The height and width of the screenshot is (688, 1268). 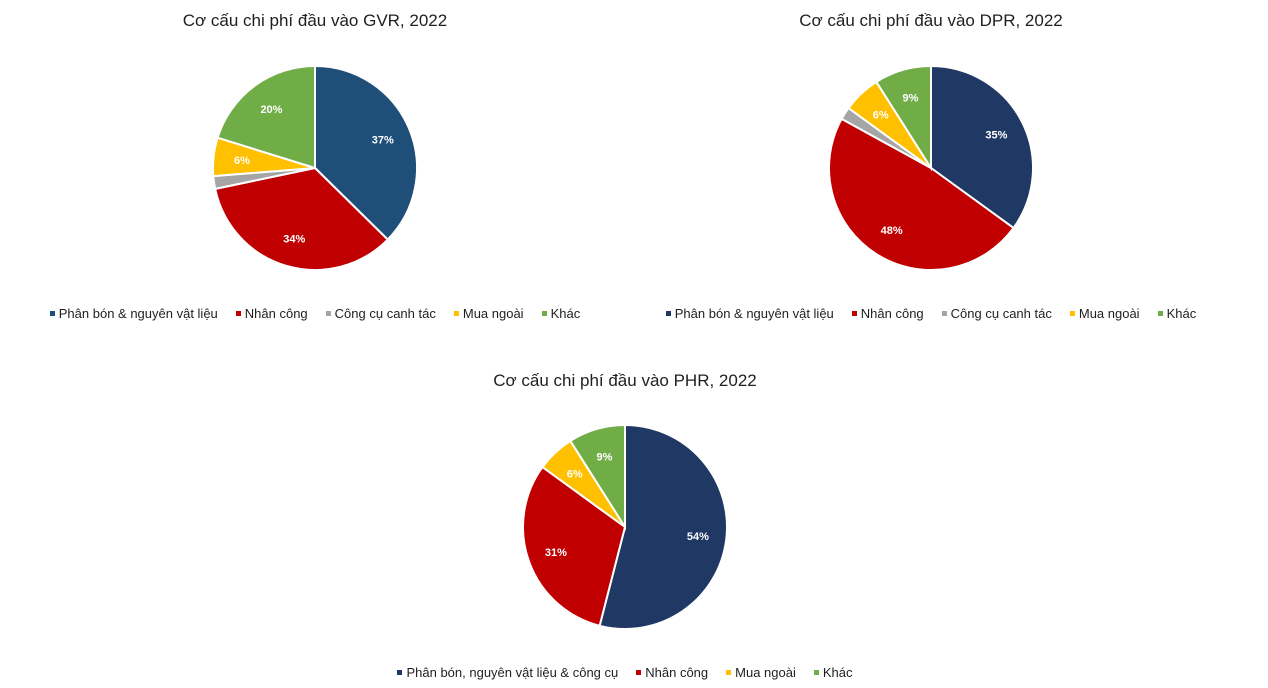 I want to click on slice-data-label: 31%, so click(x=556, y=553).